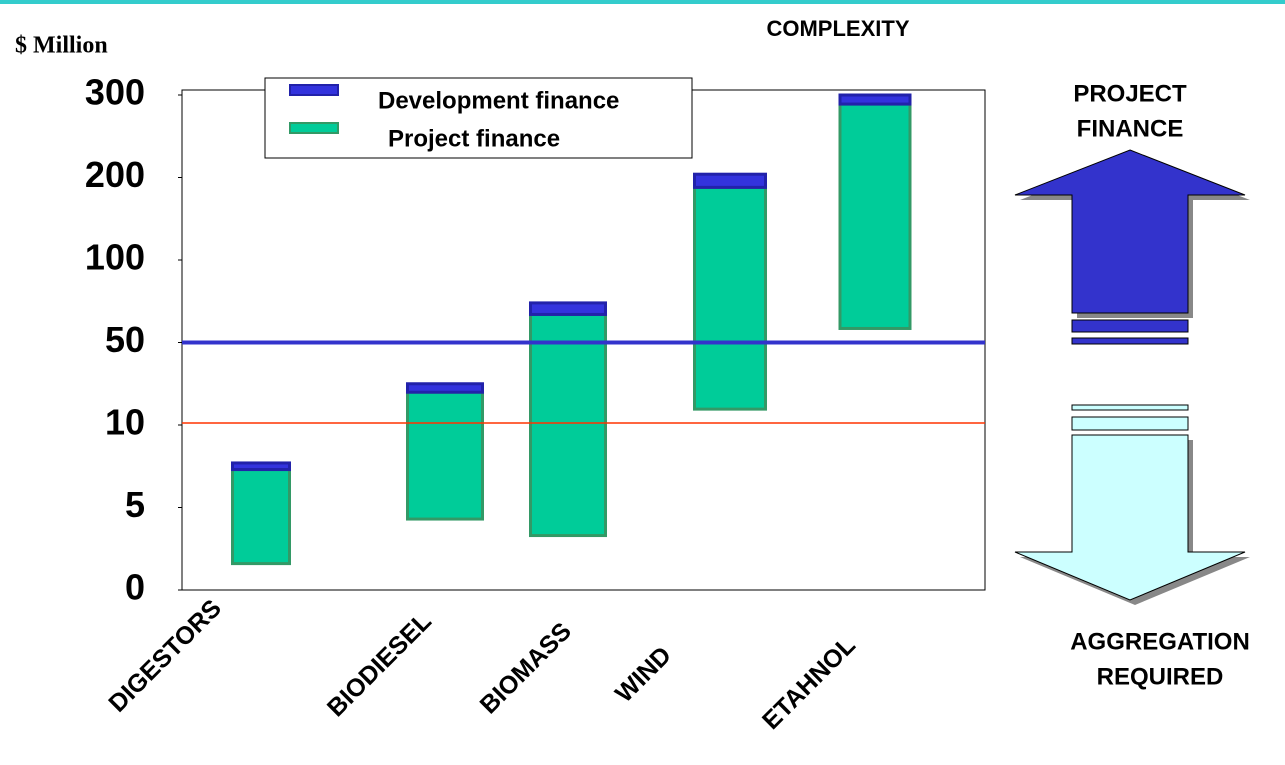 This screenshot has width=1285, height=765. What do you see at coordinates (498, 100) in the screenshot?
I see `legend-label: Development finance` at bounding box center [498, 100].